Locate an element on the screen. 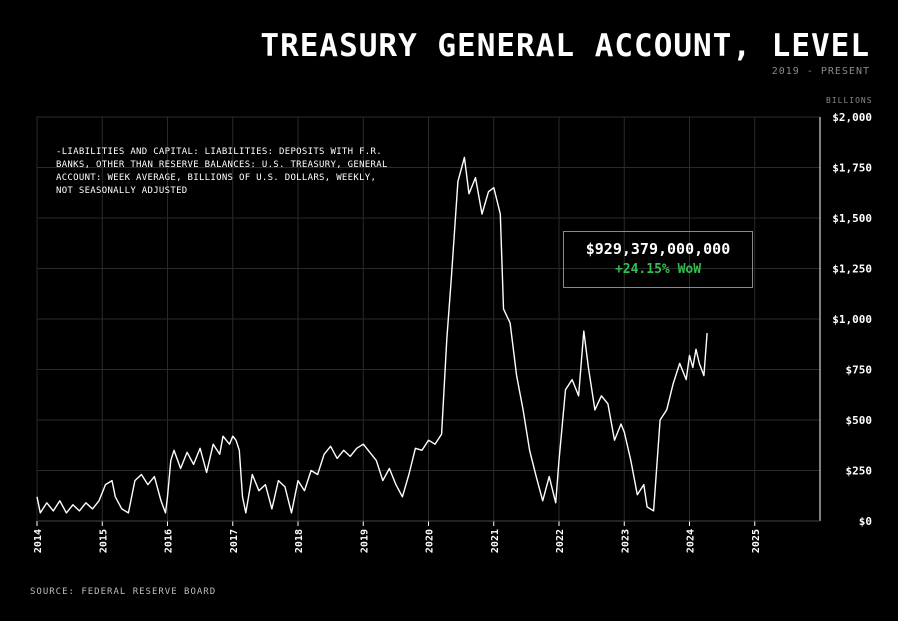  x-tick-label: 2022 is located at coordinates (560, 541).